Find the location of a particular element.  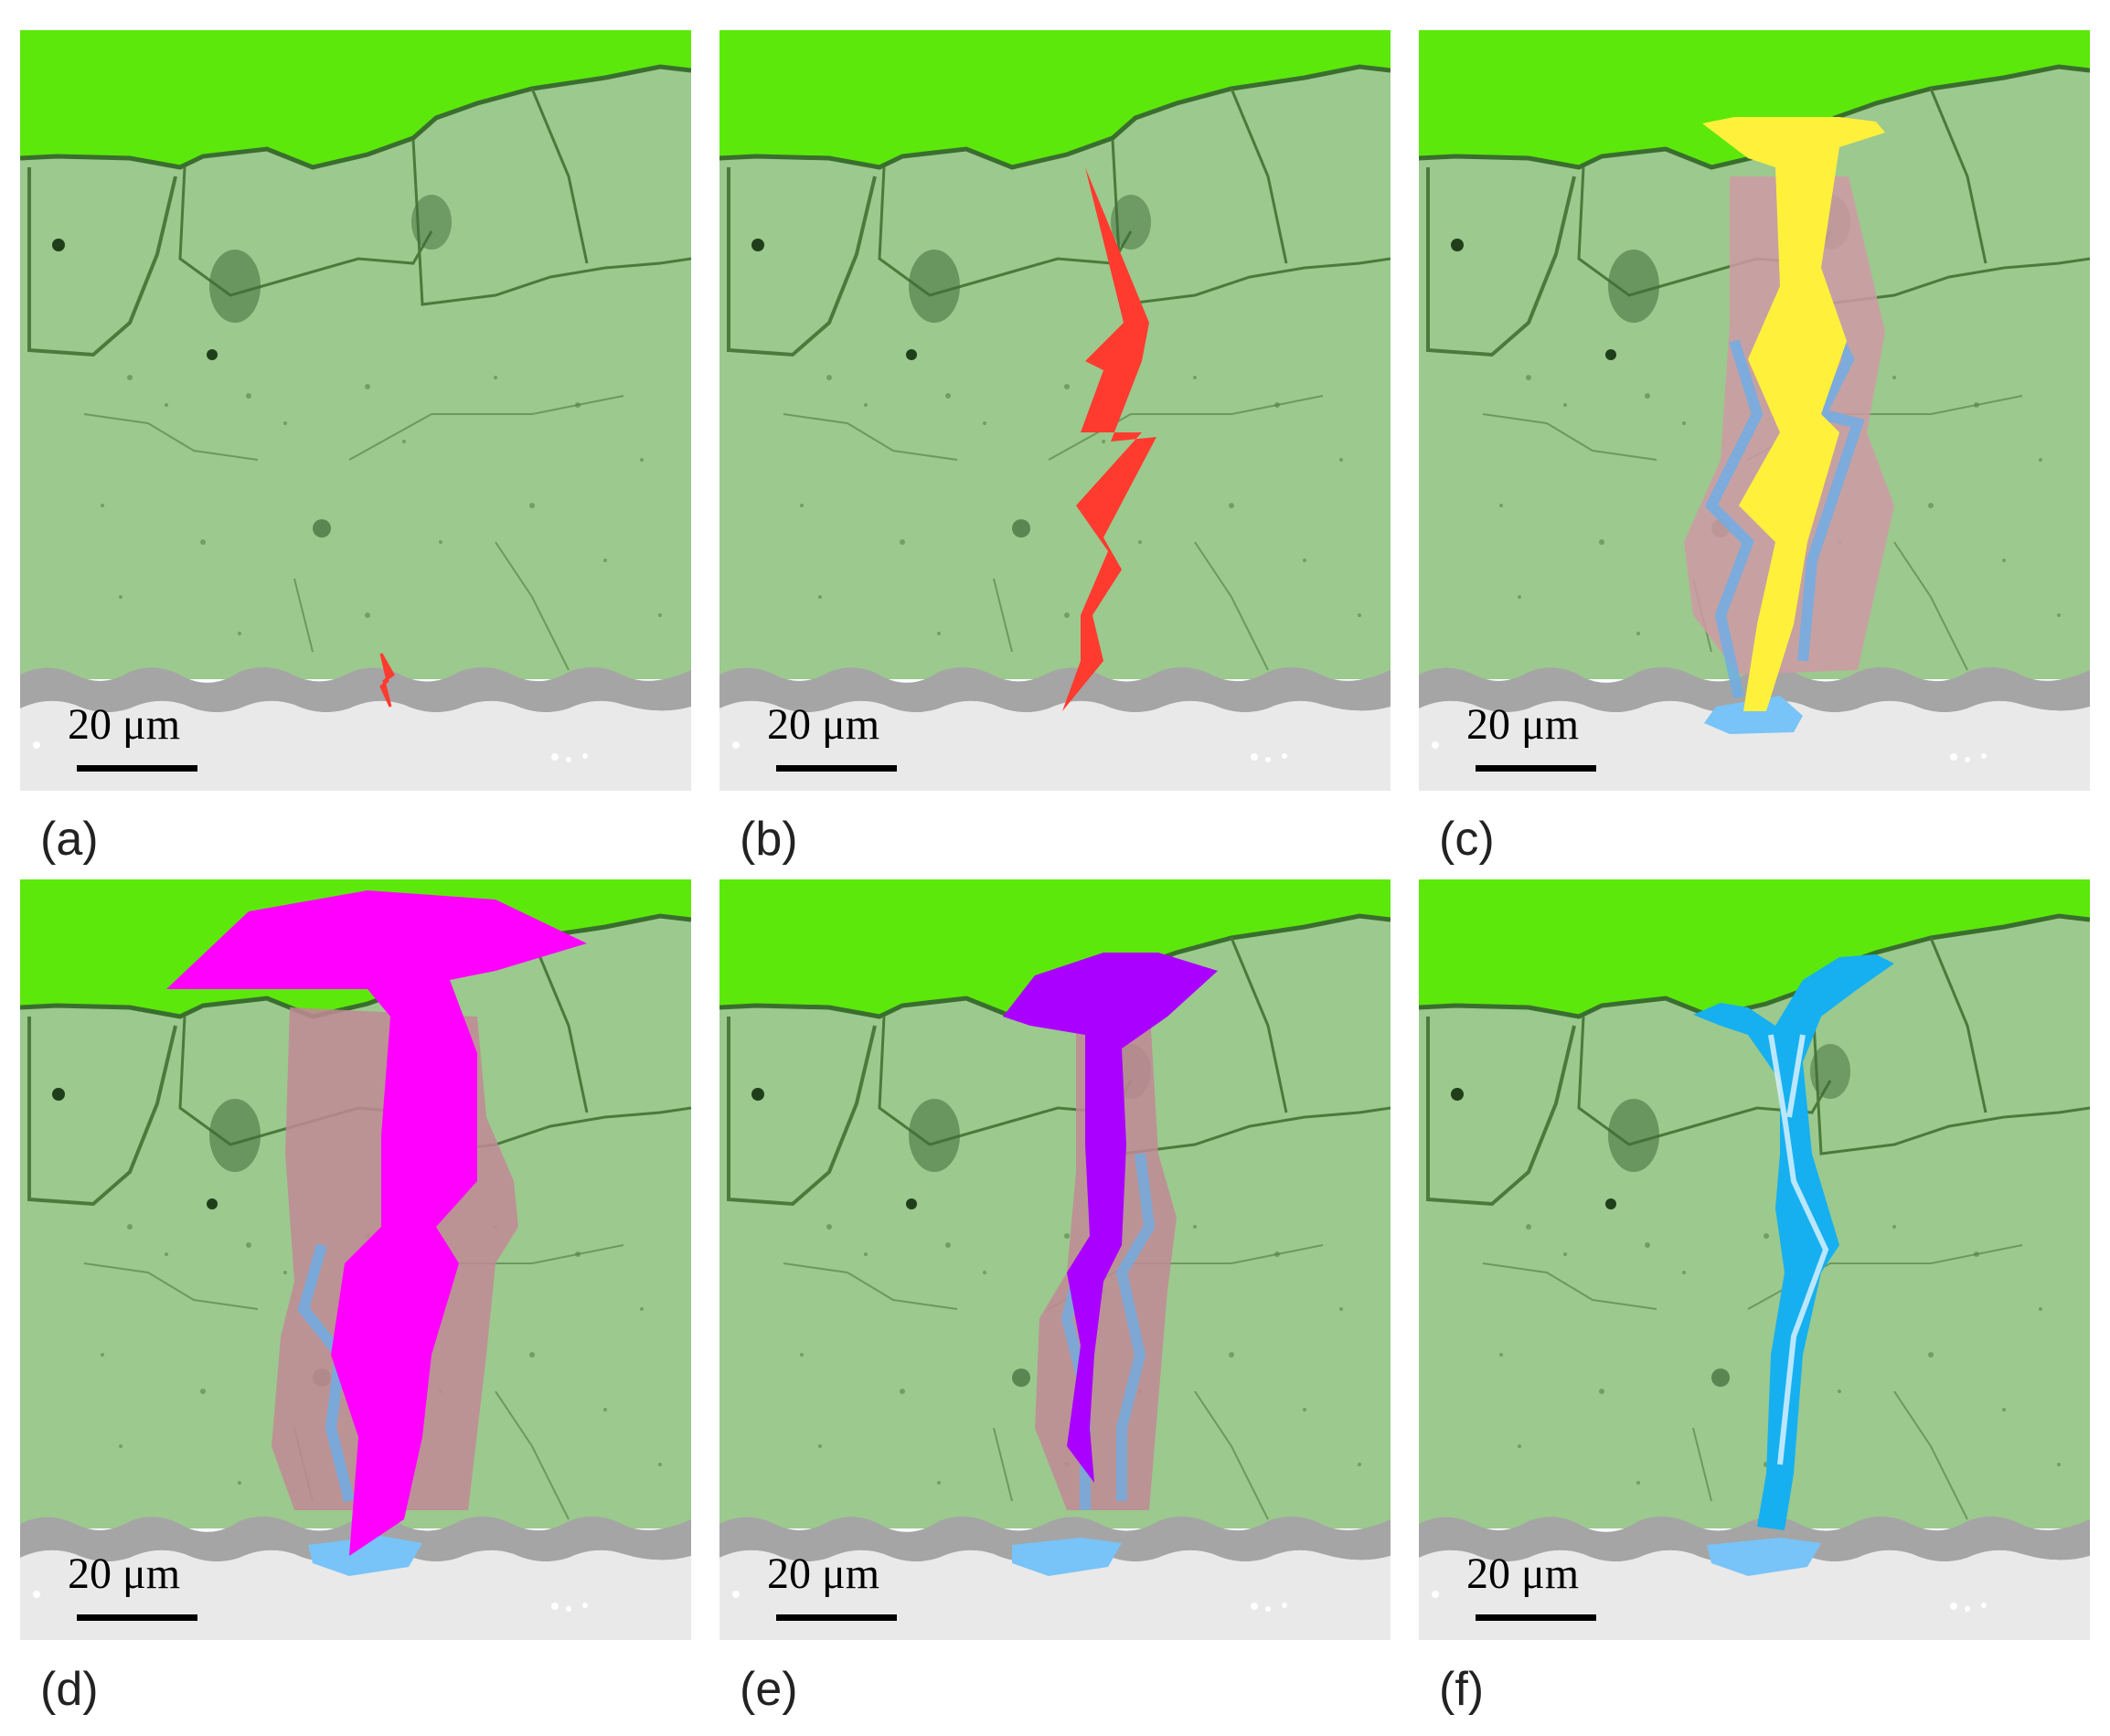

panel-label-f: (f) is located at coordinates (1462, 1690).